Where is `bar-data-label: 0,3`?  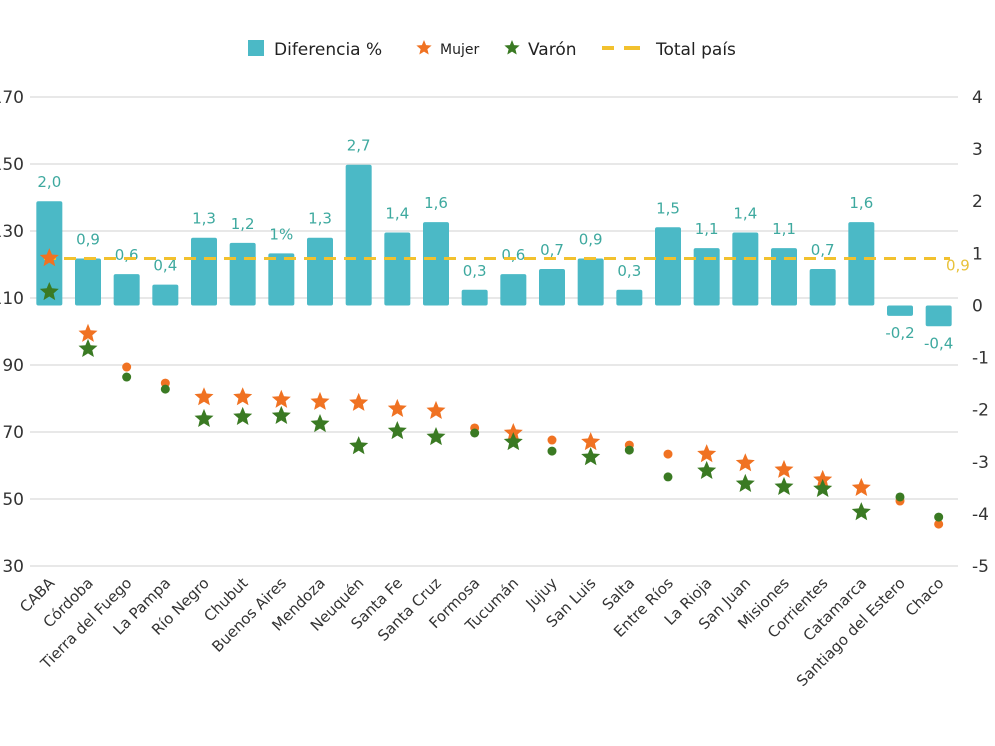 bar-data-label: 0,3 is located at coordinates (629, 271).